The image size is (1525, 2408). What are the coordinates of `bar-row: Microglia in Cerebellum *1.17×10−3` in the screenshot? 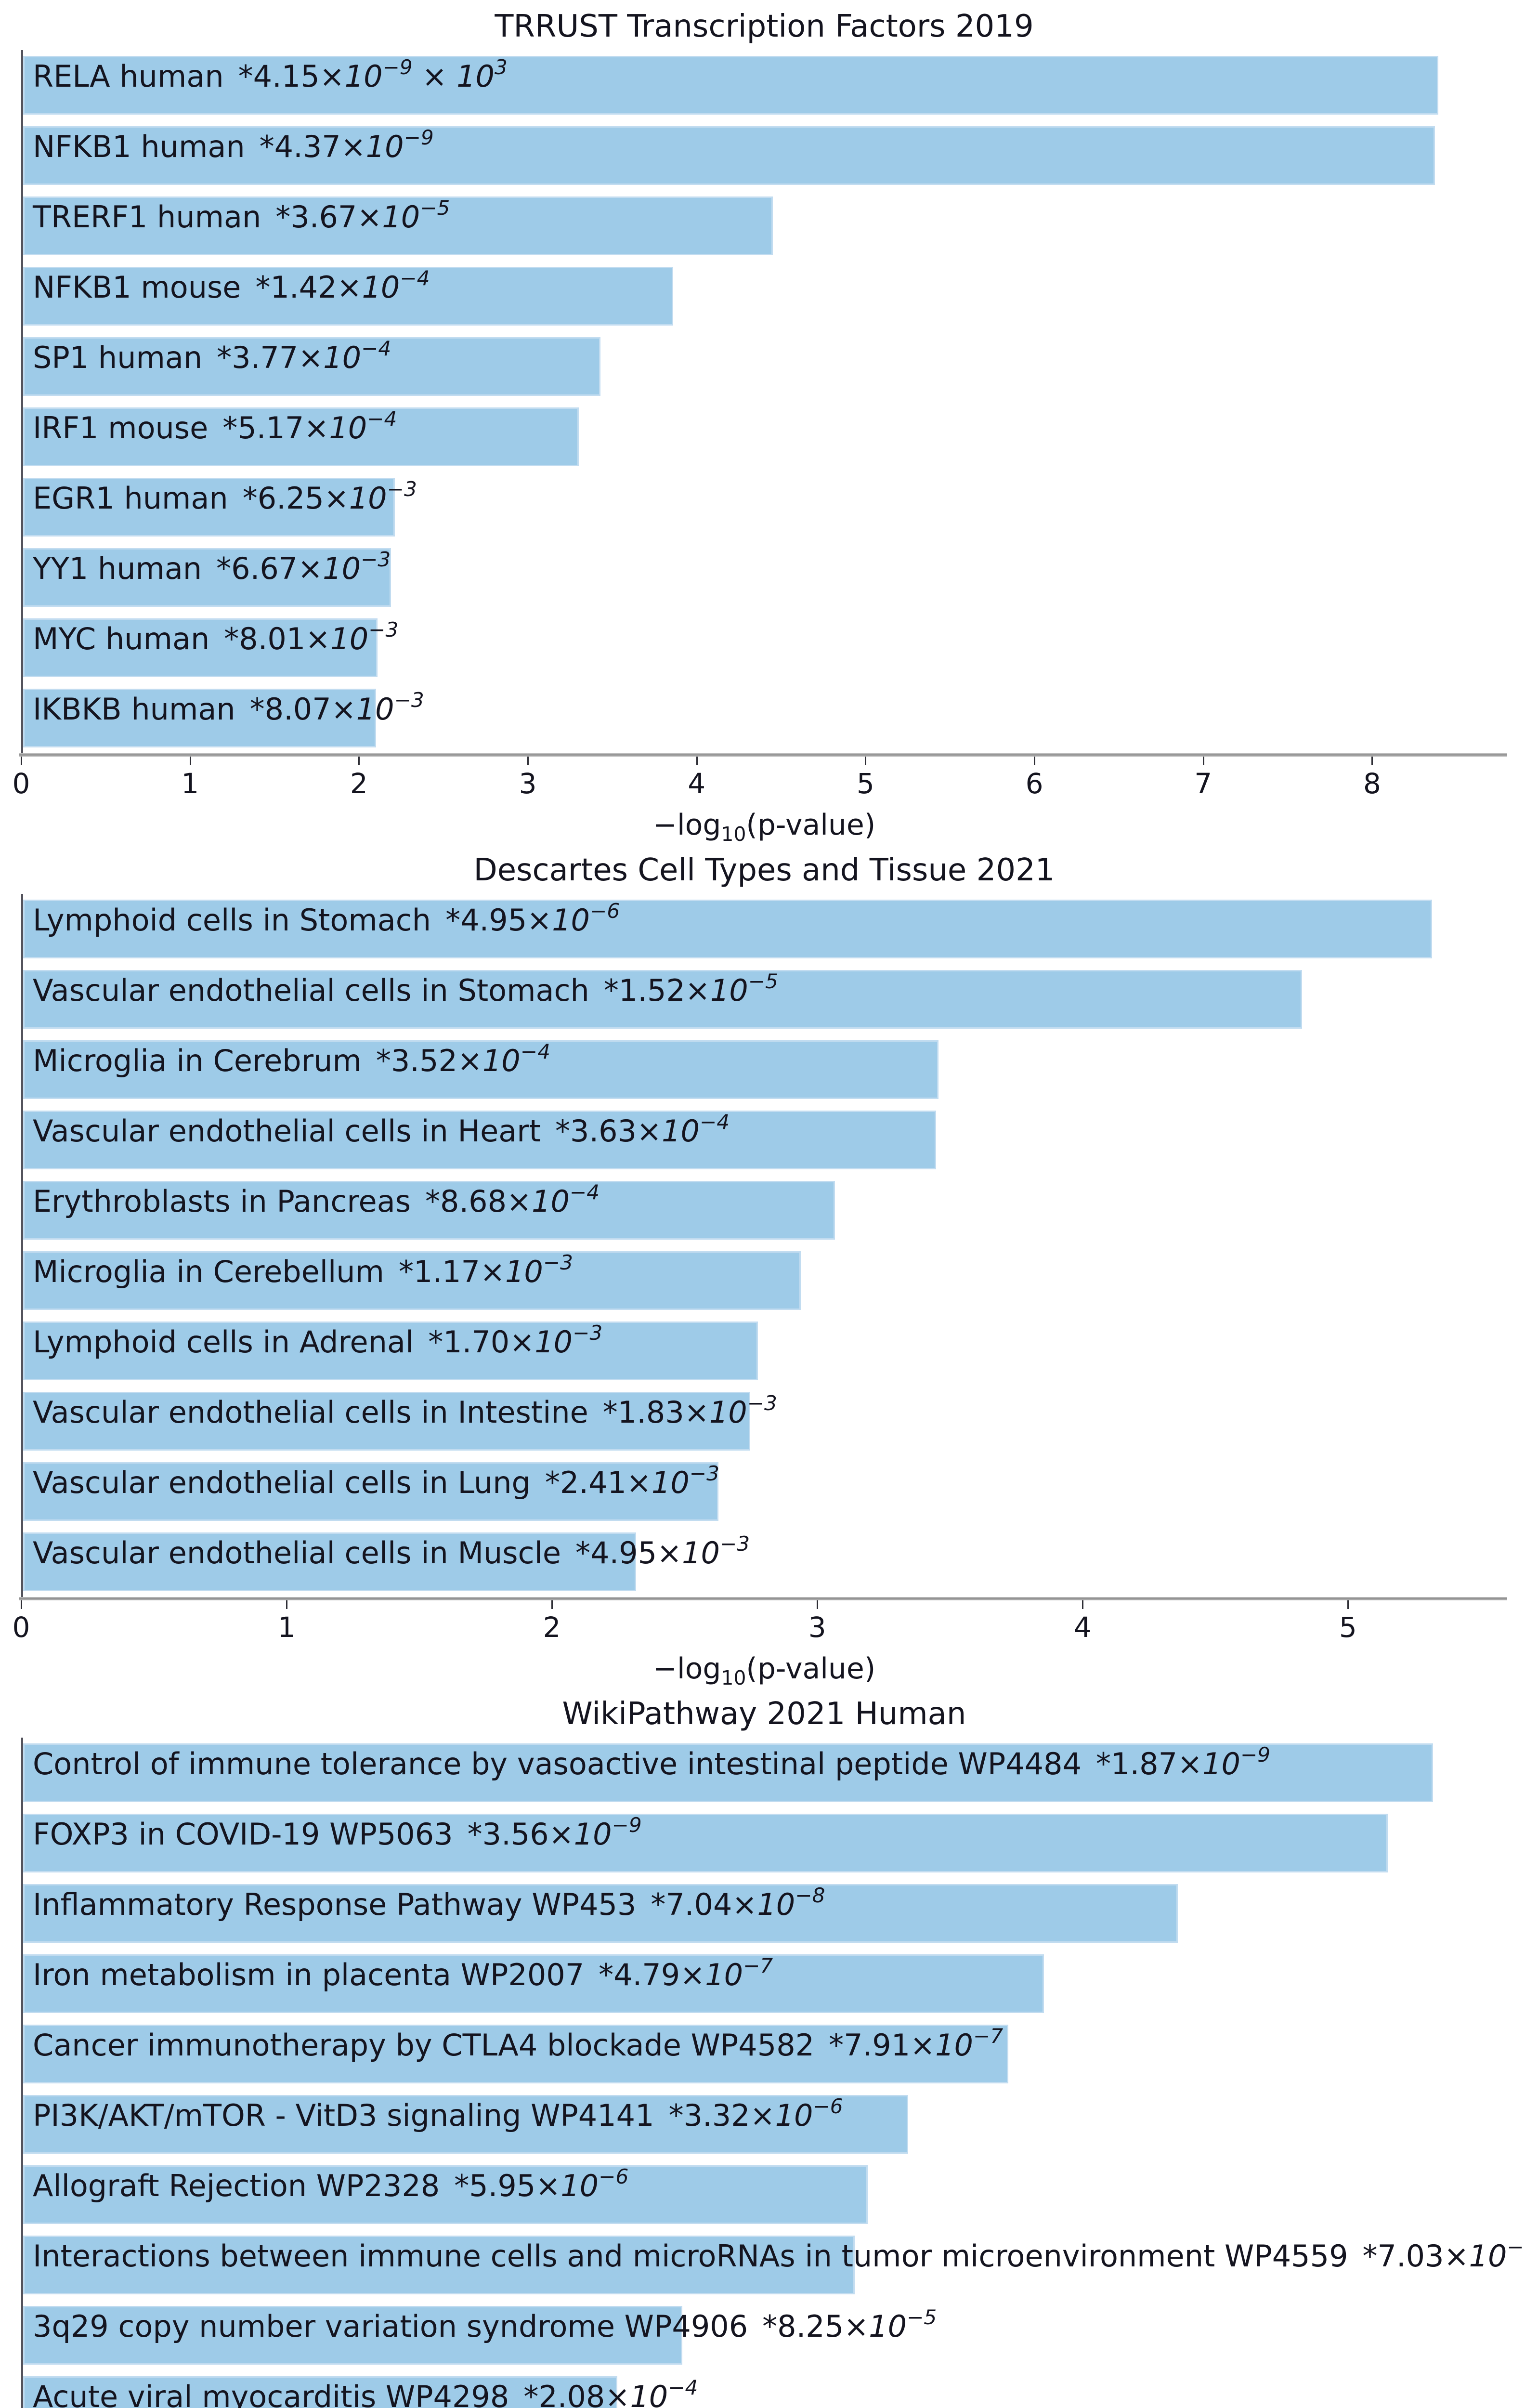 It's located at (766, 1280).